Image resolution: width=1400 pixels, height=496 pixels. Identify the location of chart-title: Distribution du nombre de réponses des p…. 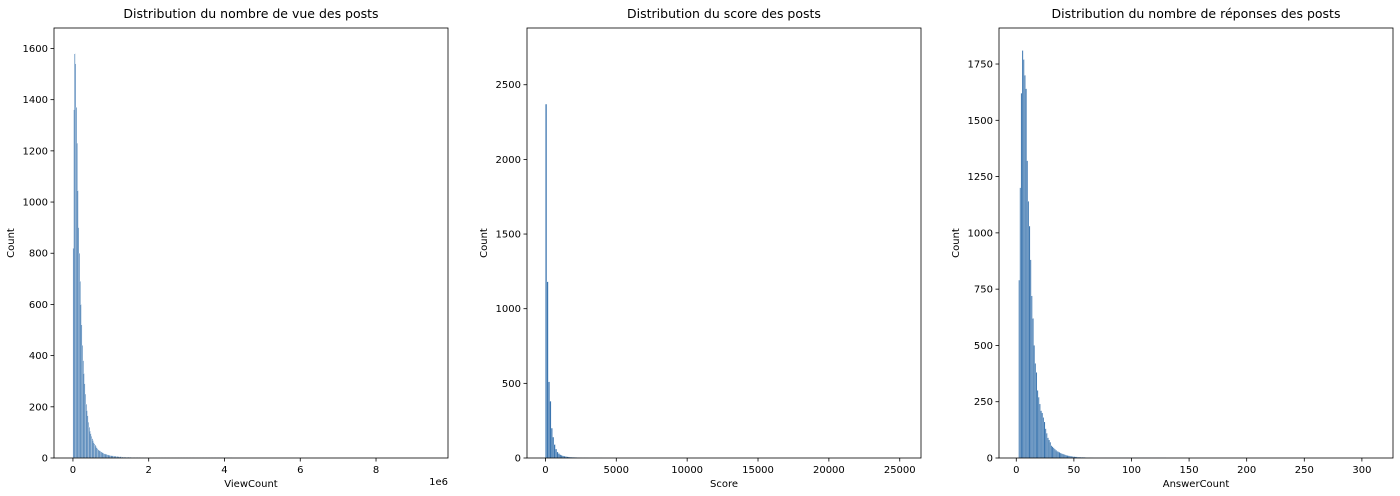
(1196, 13).